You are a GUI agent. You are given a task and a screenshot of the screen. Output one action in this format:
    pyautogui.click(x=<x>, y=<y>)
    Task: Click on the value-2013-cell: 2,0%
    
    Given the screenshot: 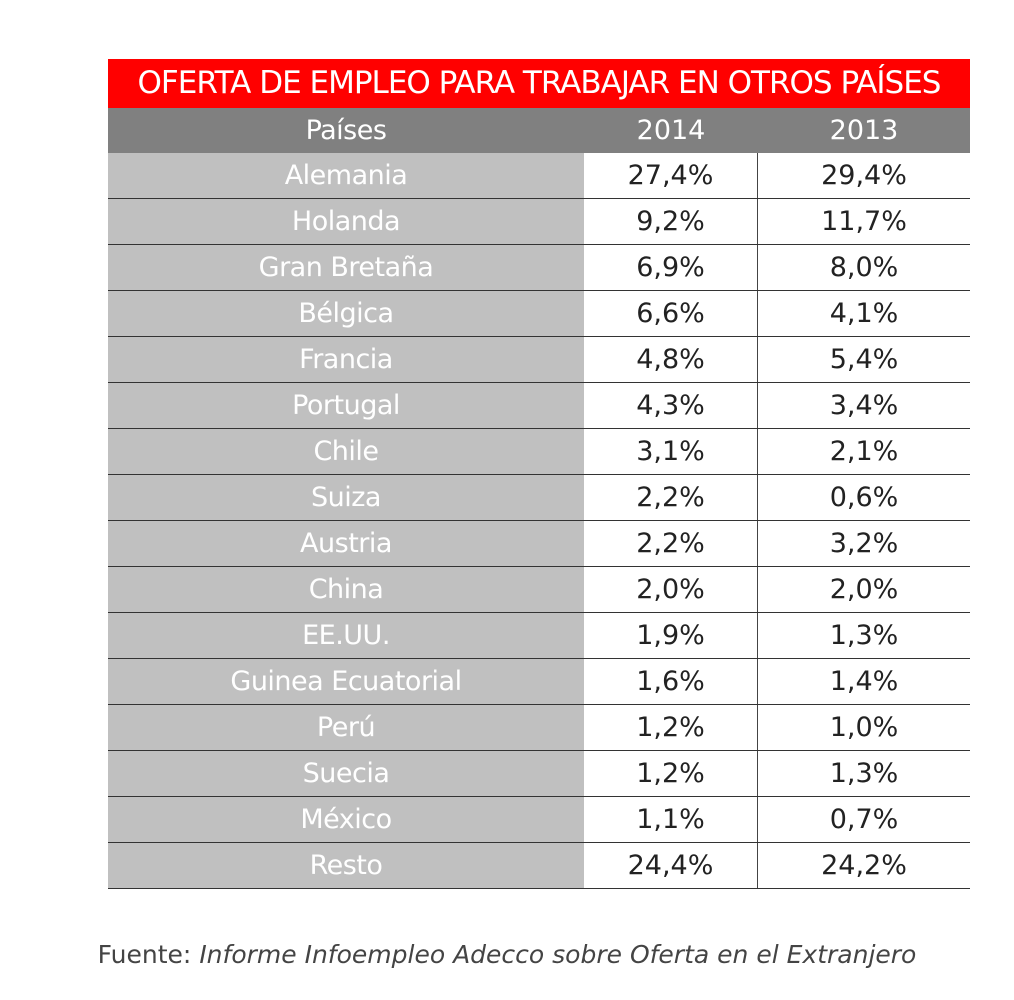 What is the action you would take?
    pyautogui.click(x=864, y=589)
    